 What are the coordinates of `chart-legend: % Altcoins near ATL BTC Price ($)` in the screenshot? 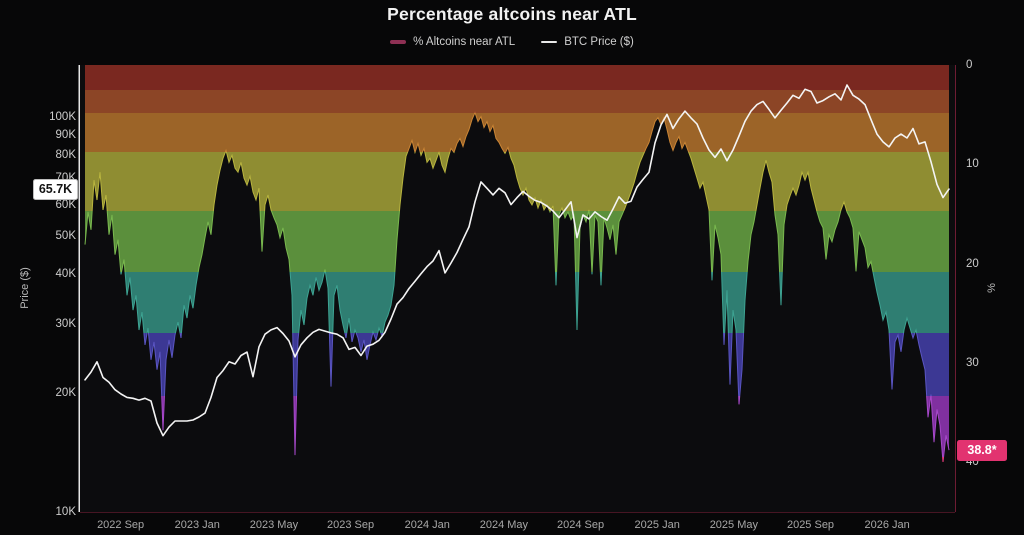 It's located at (512, 42).